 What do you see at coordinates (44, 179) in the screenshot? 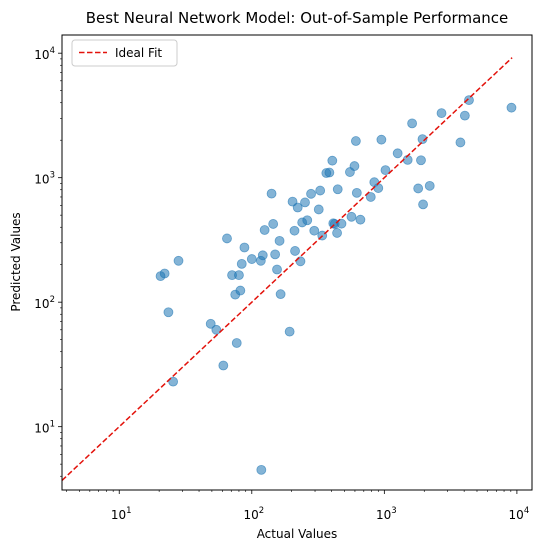
I see `y-tick-label-2: 10³` at bounding box center [44, 179].